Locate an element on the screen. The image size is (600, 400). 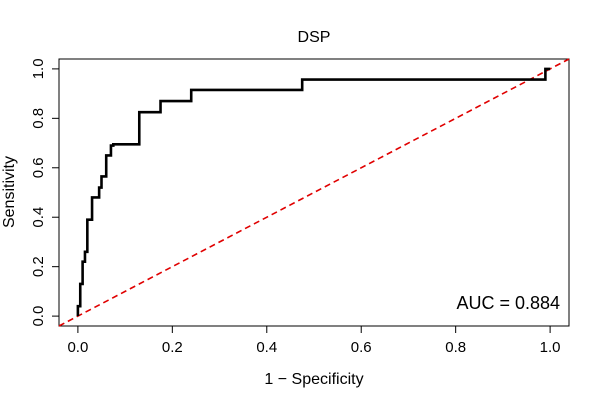
y-tick-label: 1.0 is located at coordinates (38, 68).